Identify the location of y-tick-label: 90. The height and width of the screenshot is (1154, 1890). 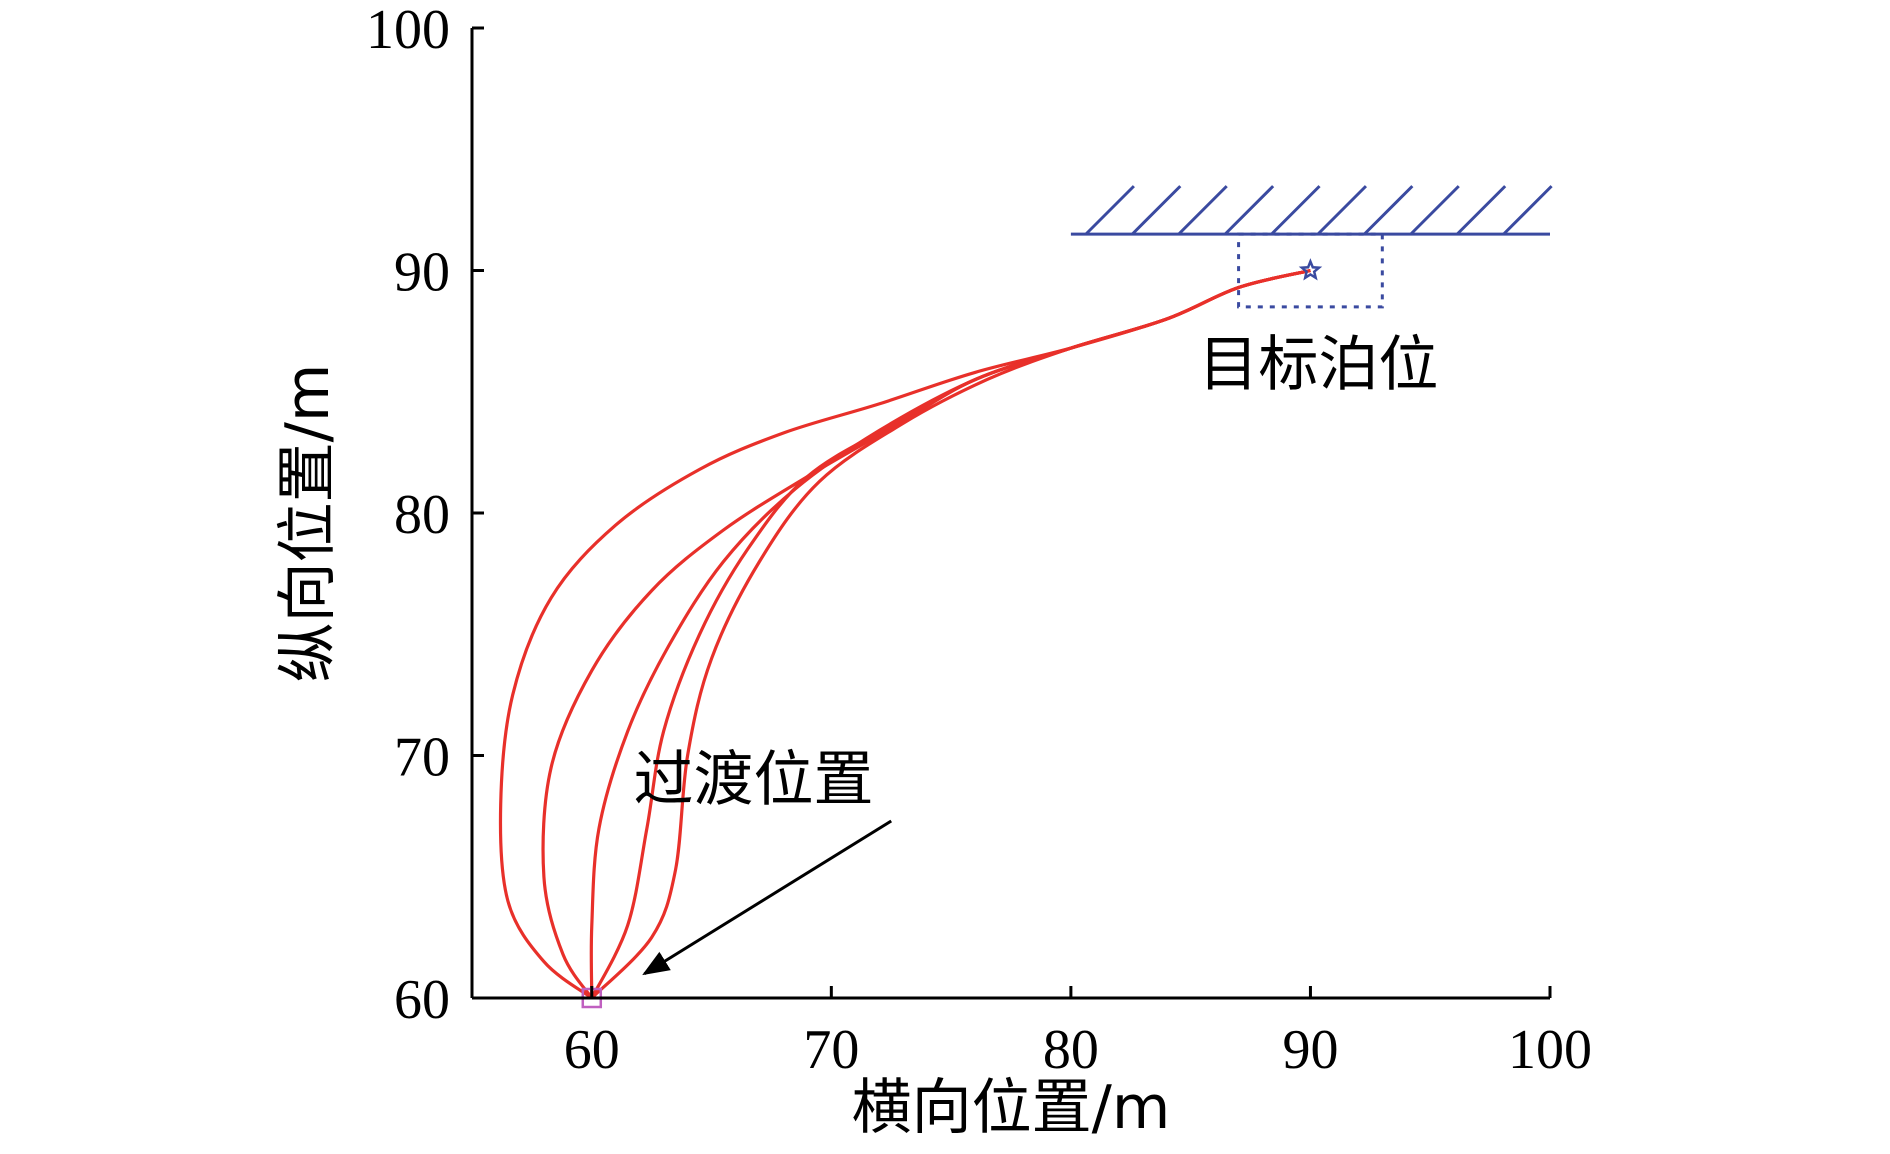
(422, 273).